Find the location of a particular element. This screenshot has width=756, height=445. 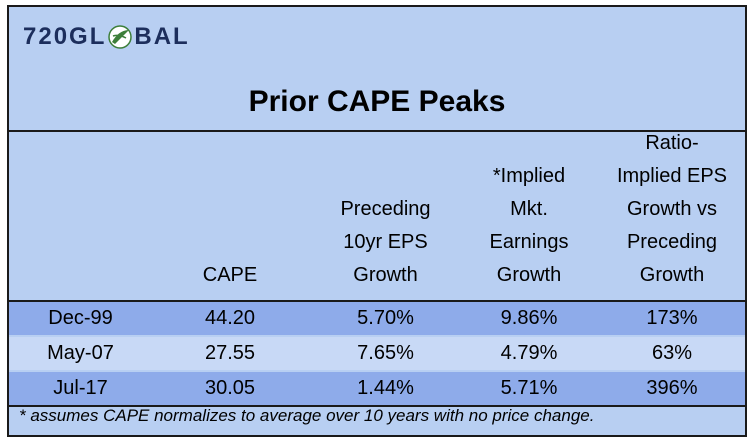

preceding-growth-value: 5.70% is located at coordinates (385, 318).